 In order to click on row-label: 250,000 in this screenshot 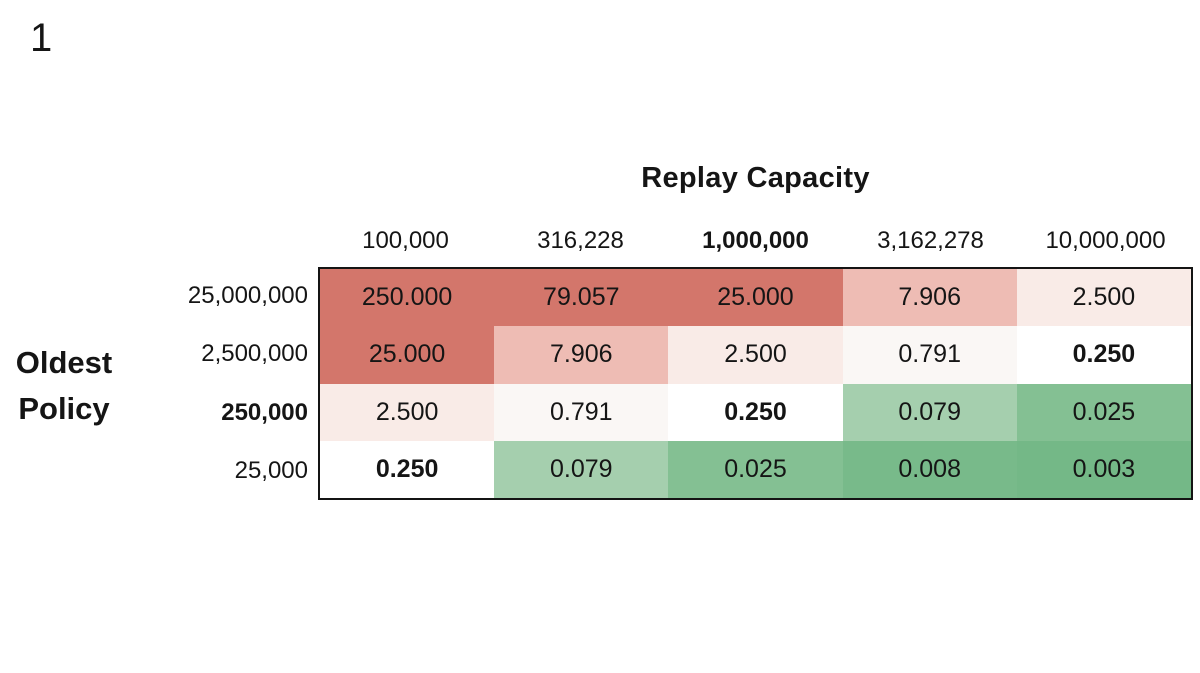, I will do `click(264, 412)`.